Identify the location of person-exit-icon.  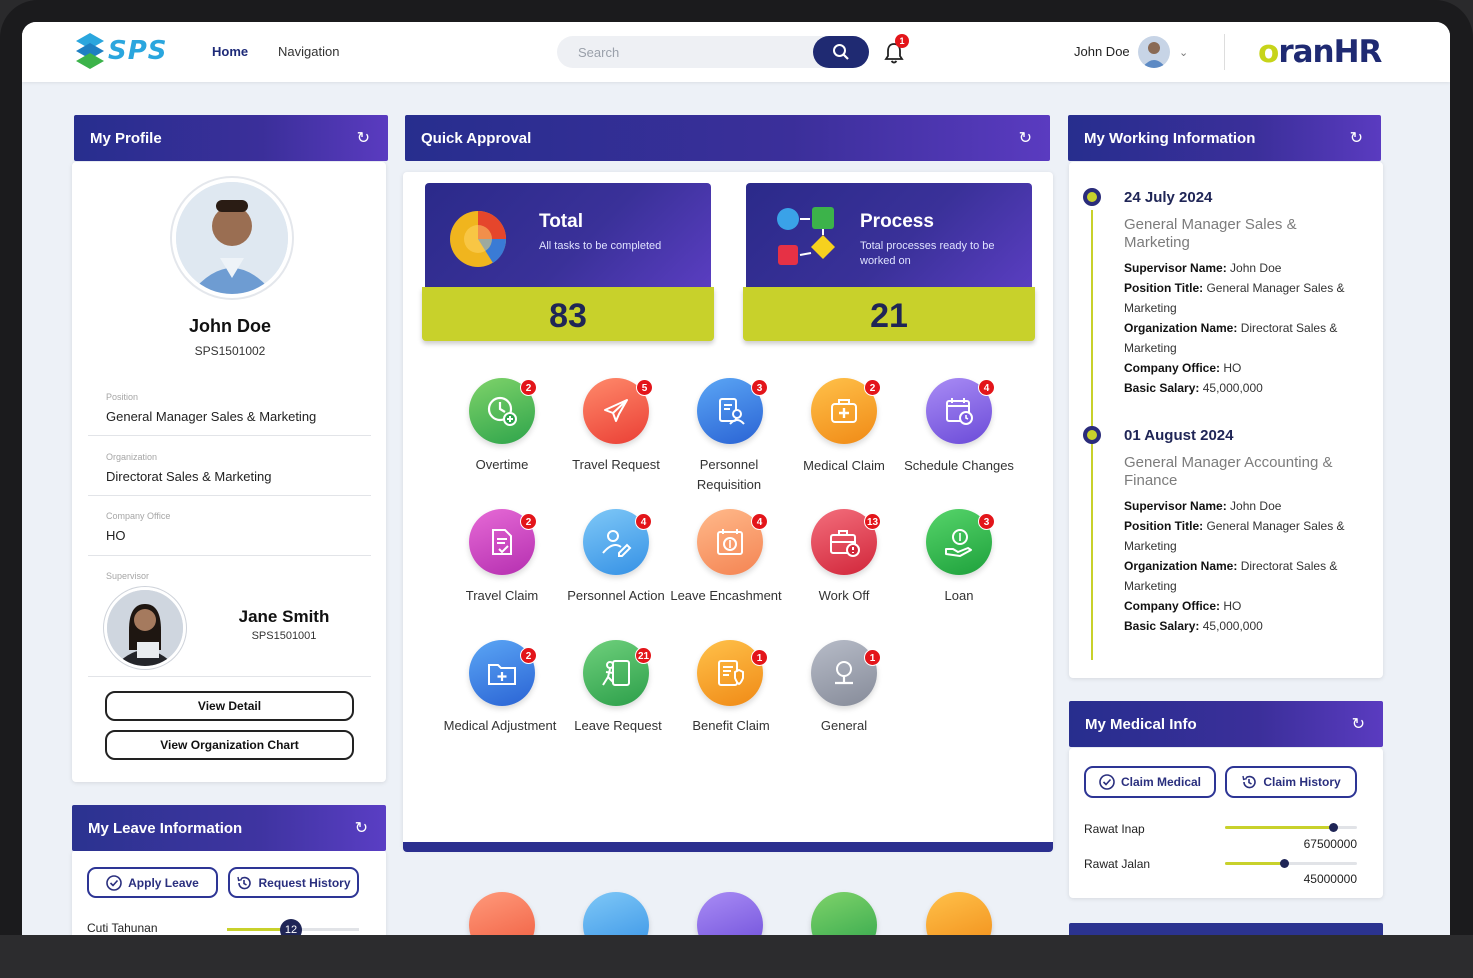
(616, 673).